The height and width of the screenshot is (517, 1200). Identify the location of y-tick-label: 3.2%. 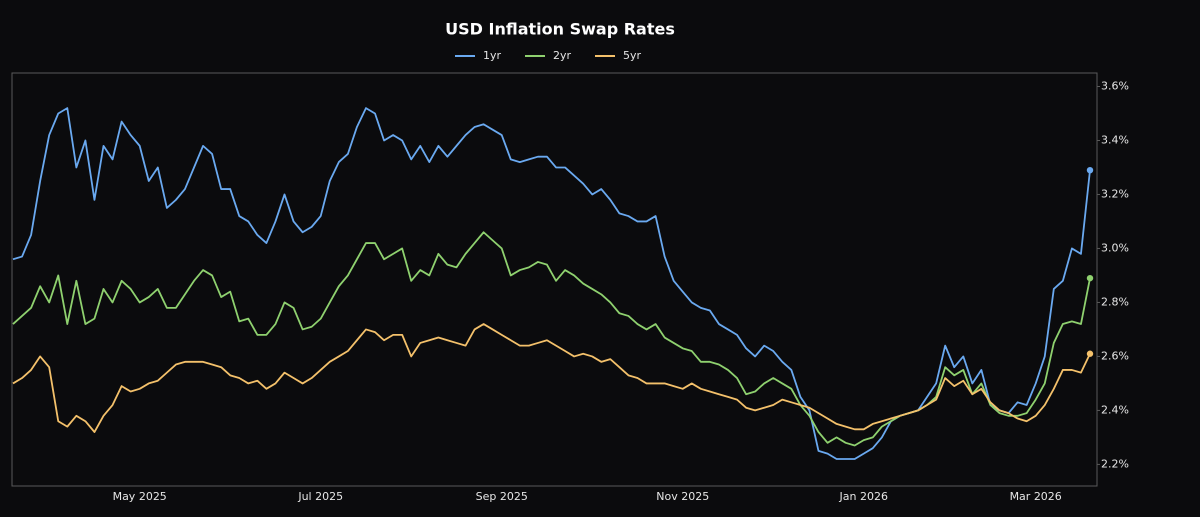
(1115, 193).